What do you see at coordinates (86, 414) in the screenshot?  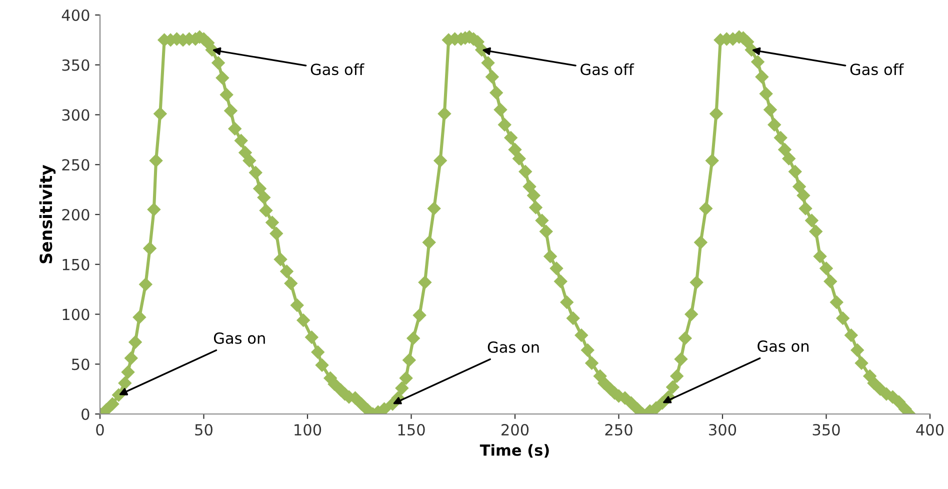 I see `y-tick-label: 0` at bounding box center [86, 414].